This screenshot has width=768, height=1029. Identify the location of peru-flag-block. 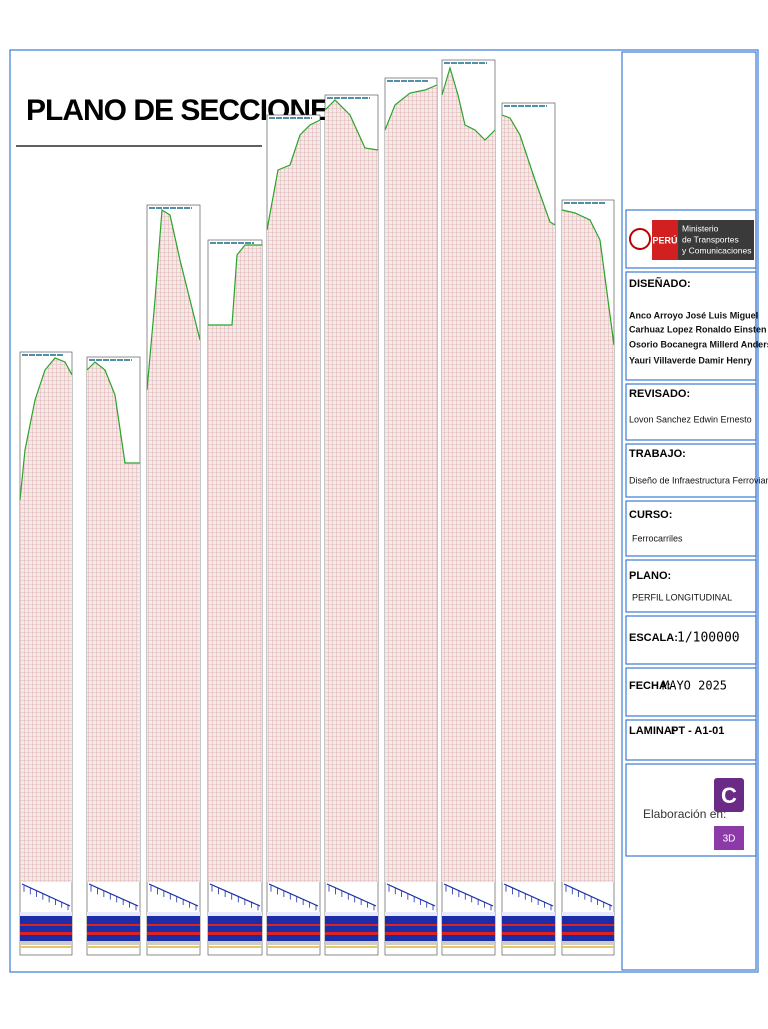
(665, 240).